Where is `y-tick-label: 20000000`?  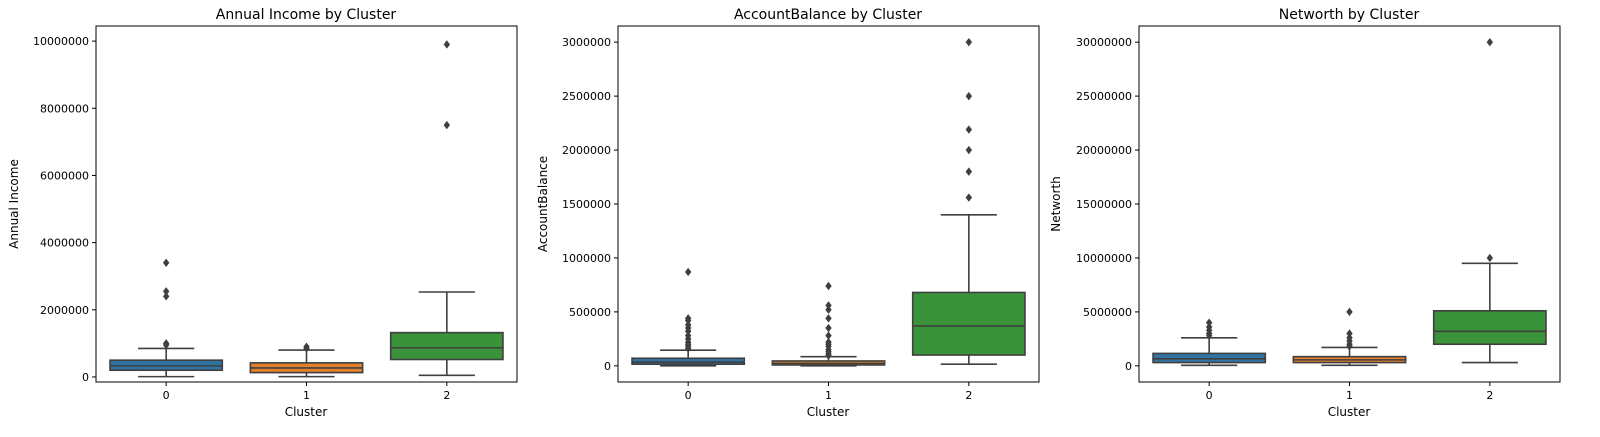 y-tick-label: 20000000 is located at coordinates (1104, 150).